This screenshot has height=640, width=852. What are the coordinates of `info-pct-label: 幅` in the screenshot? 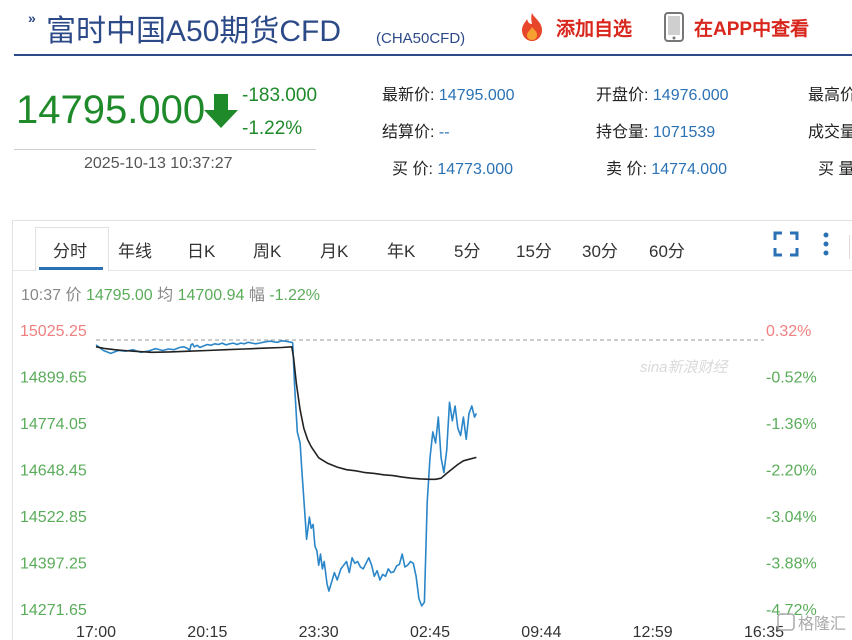 It's located at (256, 295).